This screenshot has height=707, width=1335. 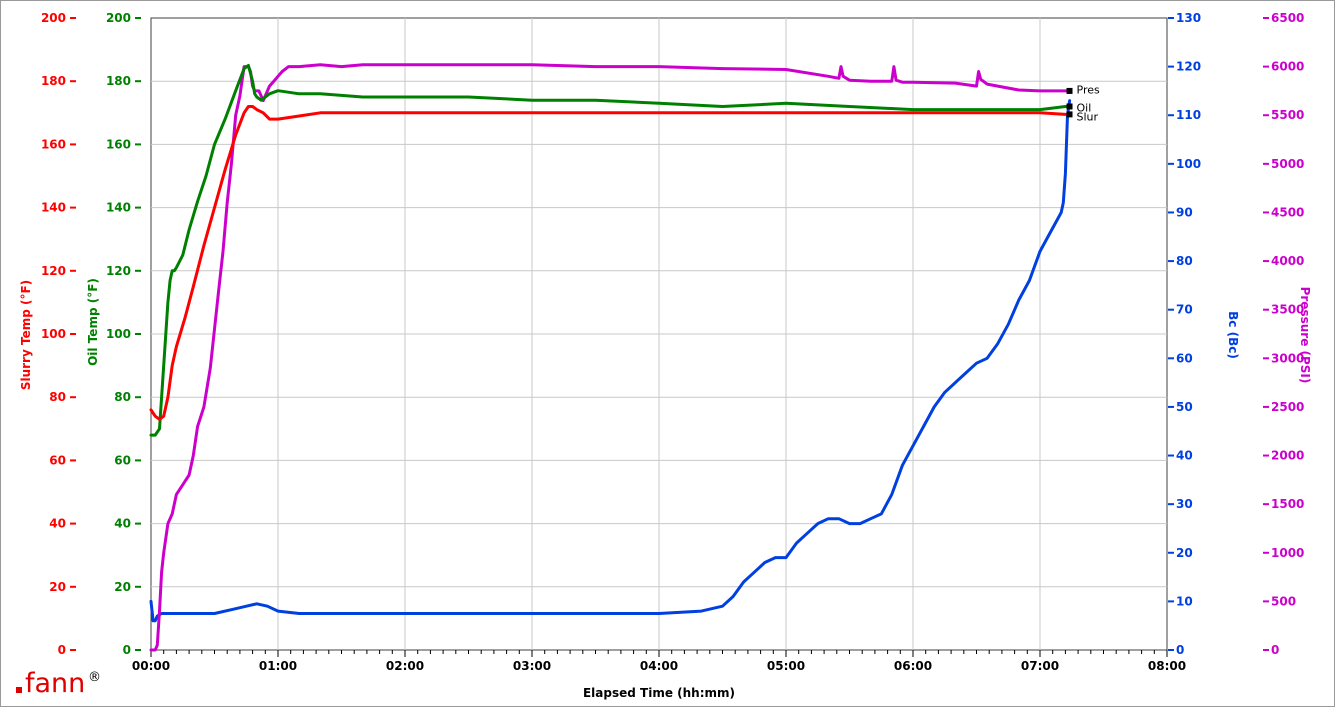 What do you see at coordinates (1088, 117) in the screenshot?
I see `end-label-slur: Slur` at bounding box center [1088, 117].